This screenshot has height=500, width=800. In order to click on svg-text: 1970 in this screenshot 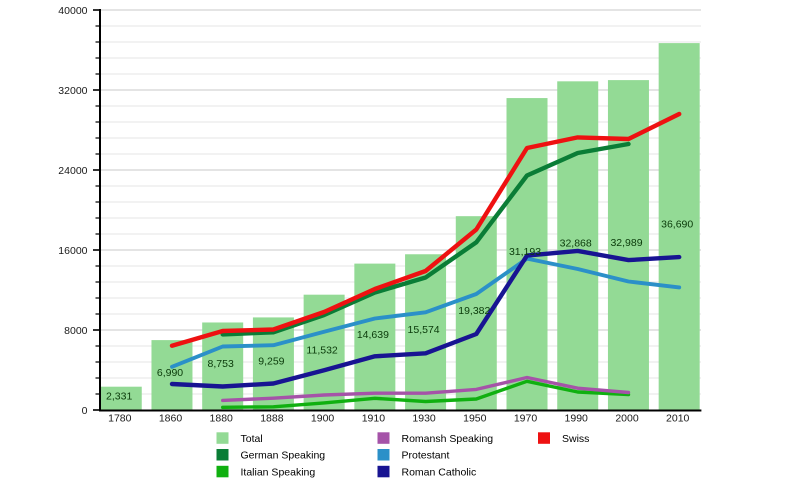, I will do `click(526, 418)`.